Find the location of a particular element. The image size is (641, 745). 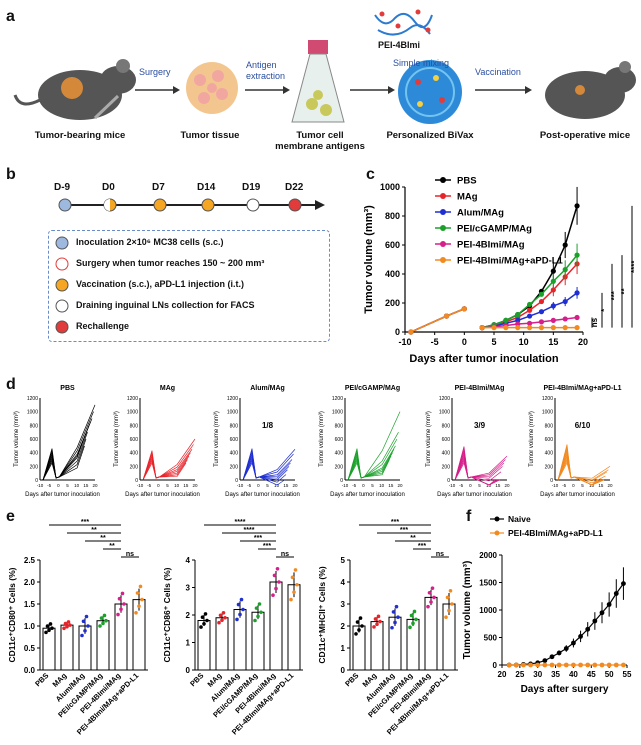

x-axis-label: Days after tumor inoculation is located at coordinates (62, 495).